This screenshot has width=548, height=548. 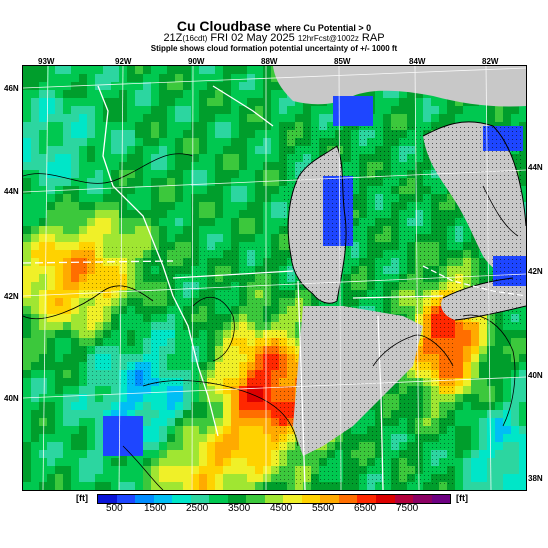 I want to click on lat-label: 40N, so click(x=535, y=375).